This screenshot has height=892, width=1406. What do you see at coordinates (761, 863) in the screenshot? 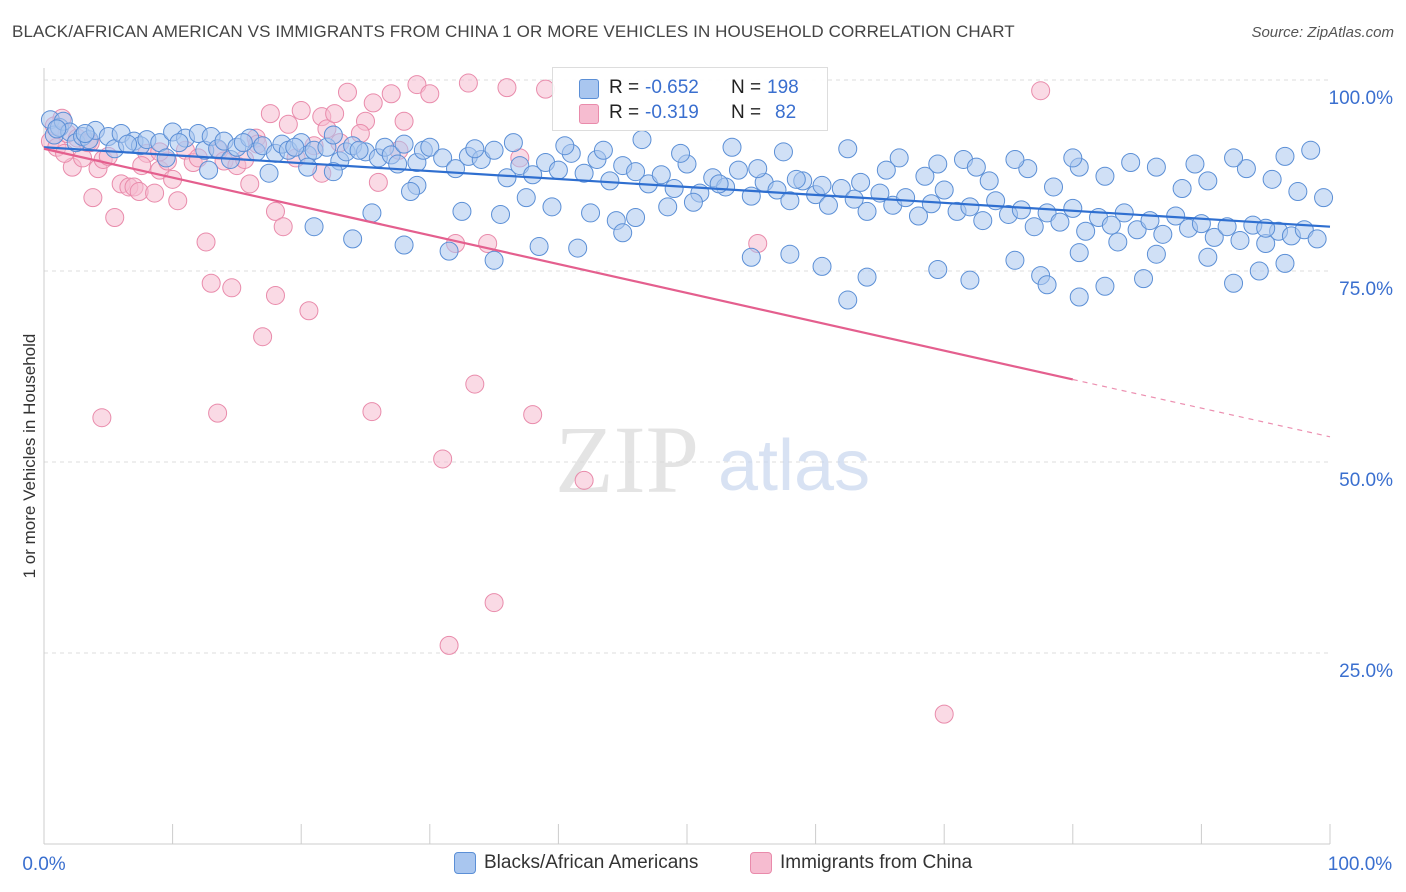
I see `bottom-swatch-pink` at bounding box center [761, 863].